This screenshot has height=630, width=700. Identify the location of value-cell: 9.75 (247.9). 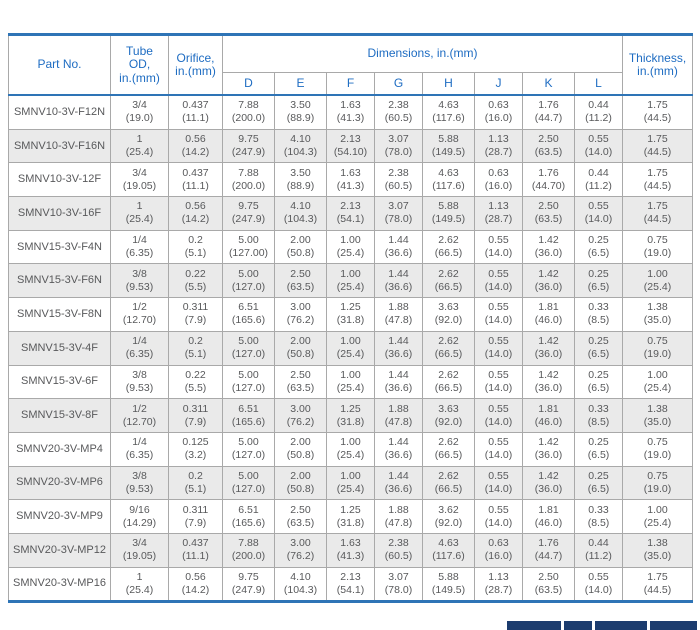
(248, 146).